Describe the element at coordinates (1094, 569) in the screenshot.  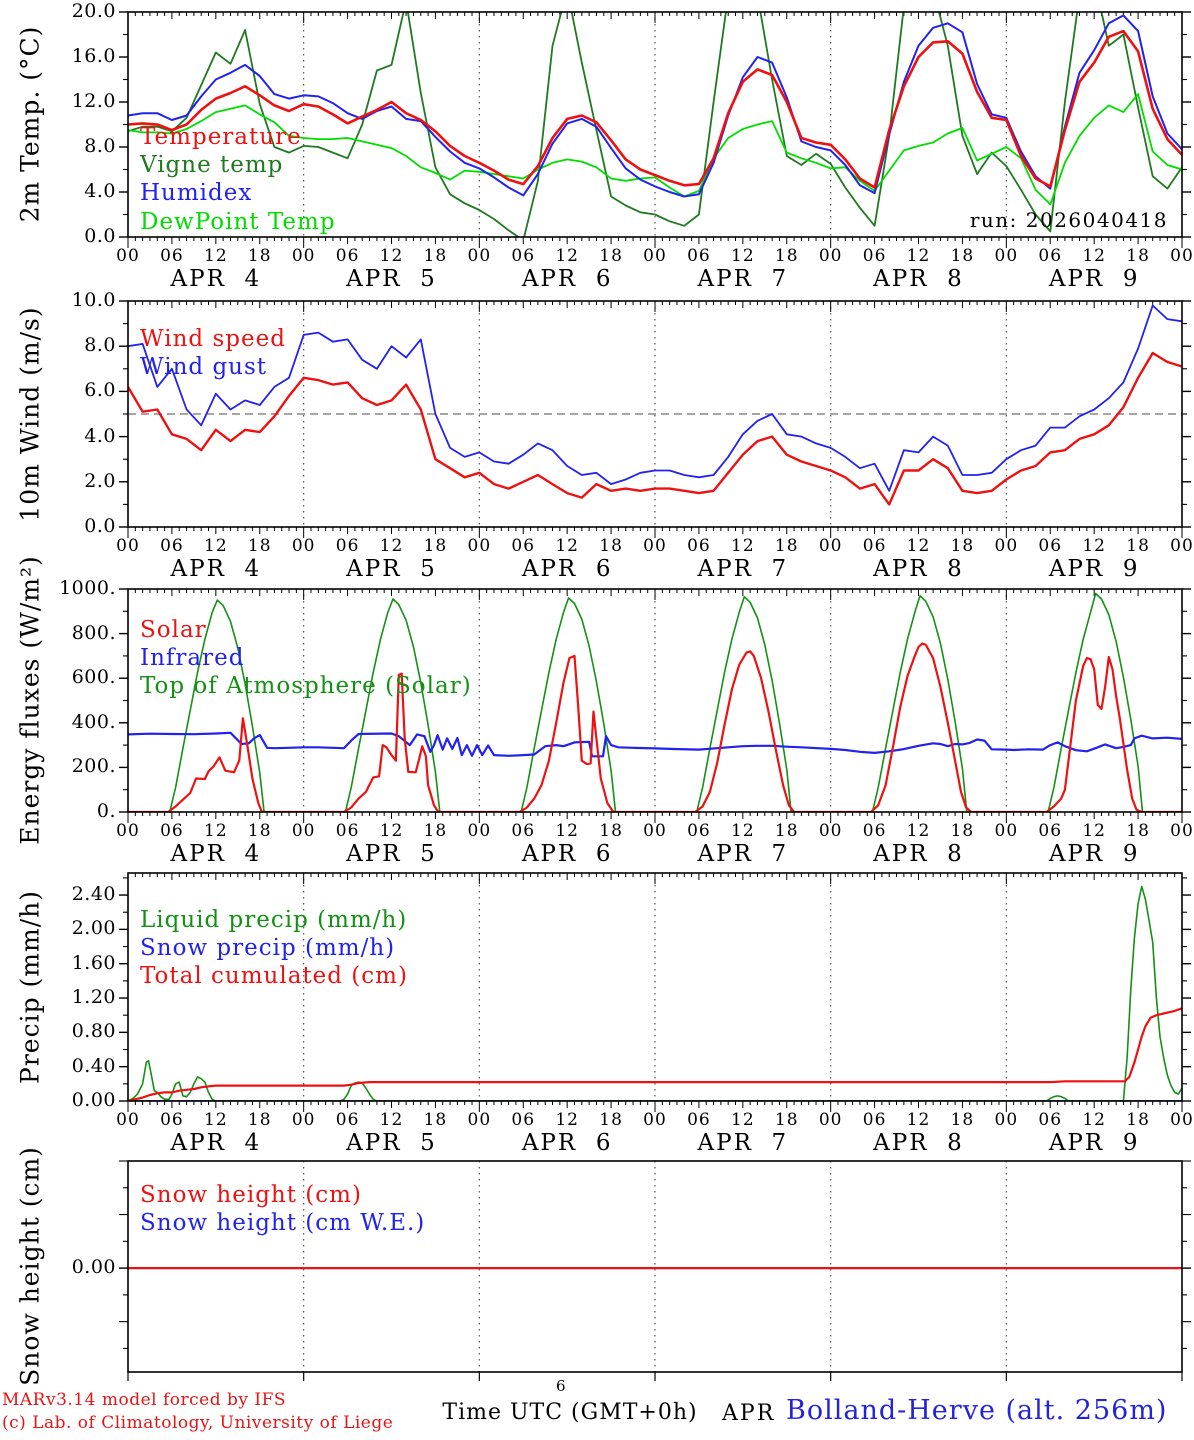
I see `day-label: APR 9` at that location.